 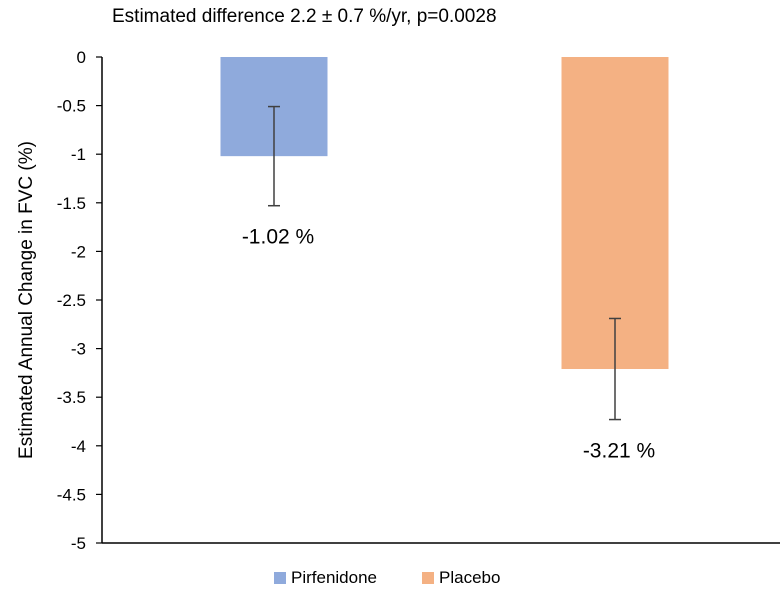 I want to click on y-tick-label: -0.5, so click(x=71, y=106).